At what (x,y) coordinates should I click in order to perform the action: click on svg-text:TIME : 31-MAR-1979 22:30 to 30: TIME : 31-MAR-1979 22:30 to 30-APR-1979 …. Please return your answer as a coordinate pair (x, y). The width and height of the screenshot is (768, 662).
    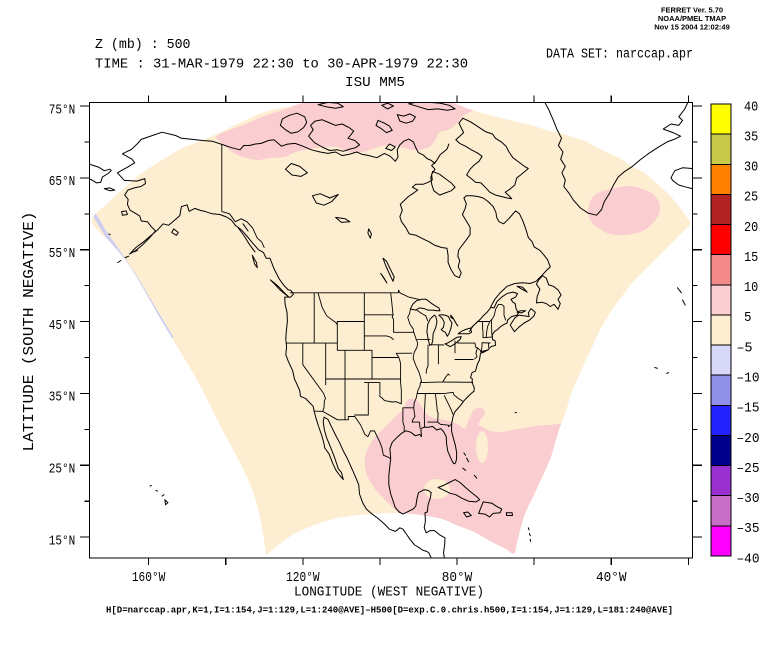
    Looking at the image, I should click on (281, 65).